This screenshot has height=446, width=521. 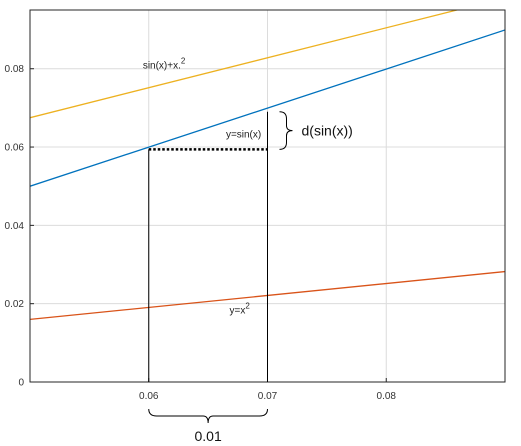 What do you see at coordinates (149, 396) in the screenshot?
I see `x-tick-label: 0.06` at bounding box center [149, 396].